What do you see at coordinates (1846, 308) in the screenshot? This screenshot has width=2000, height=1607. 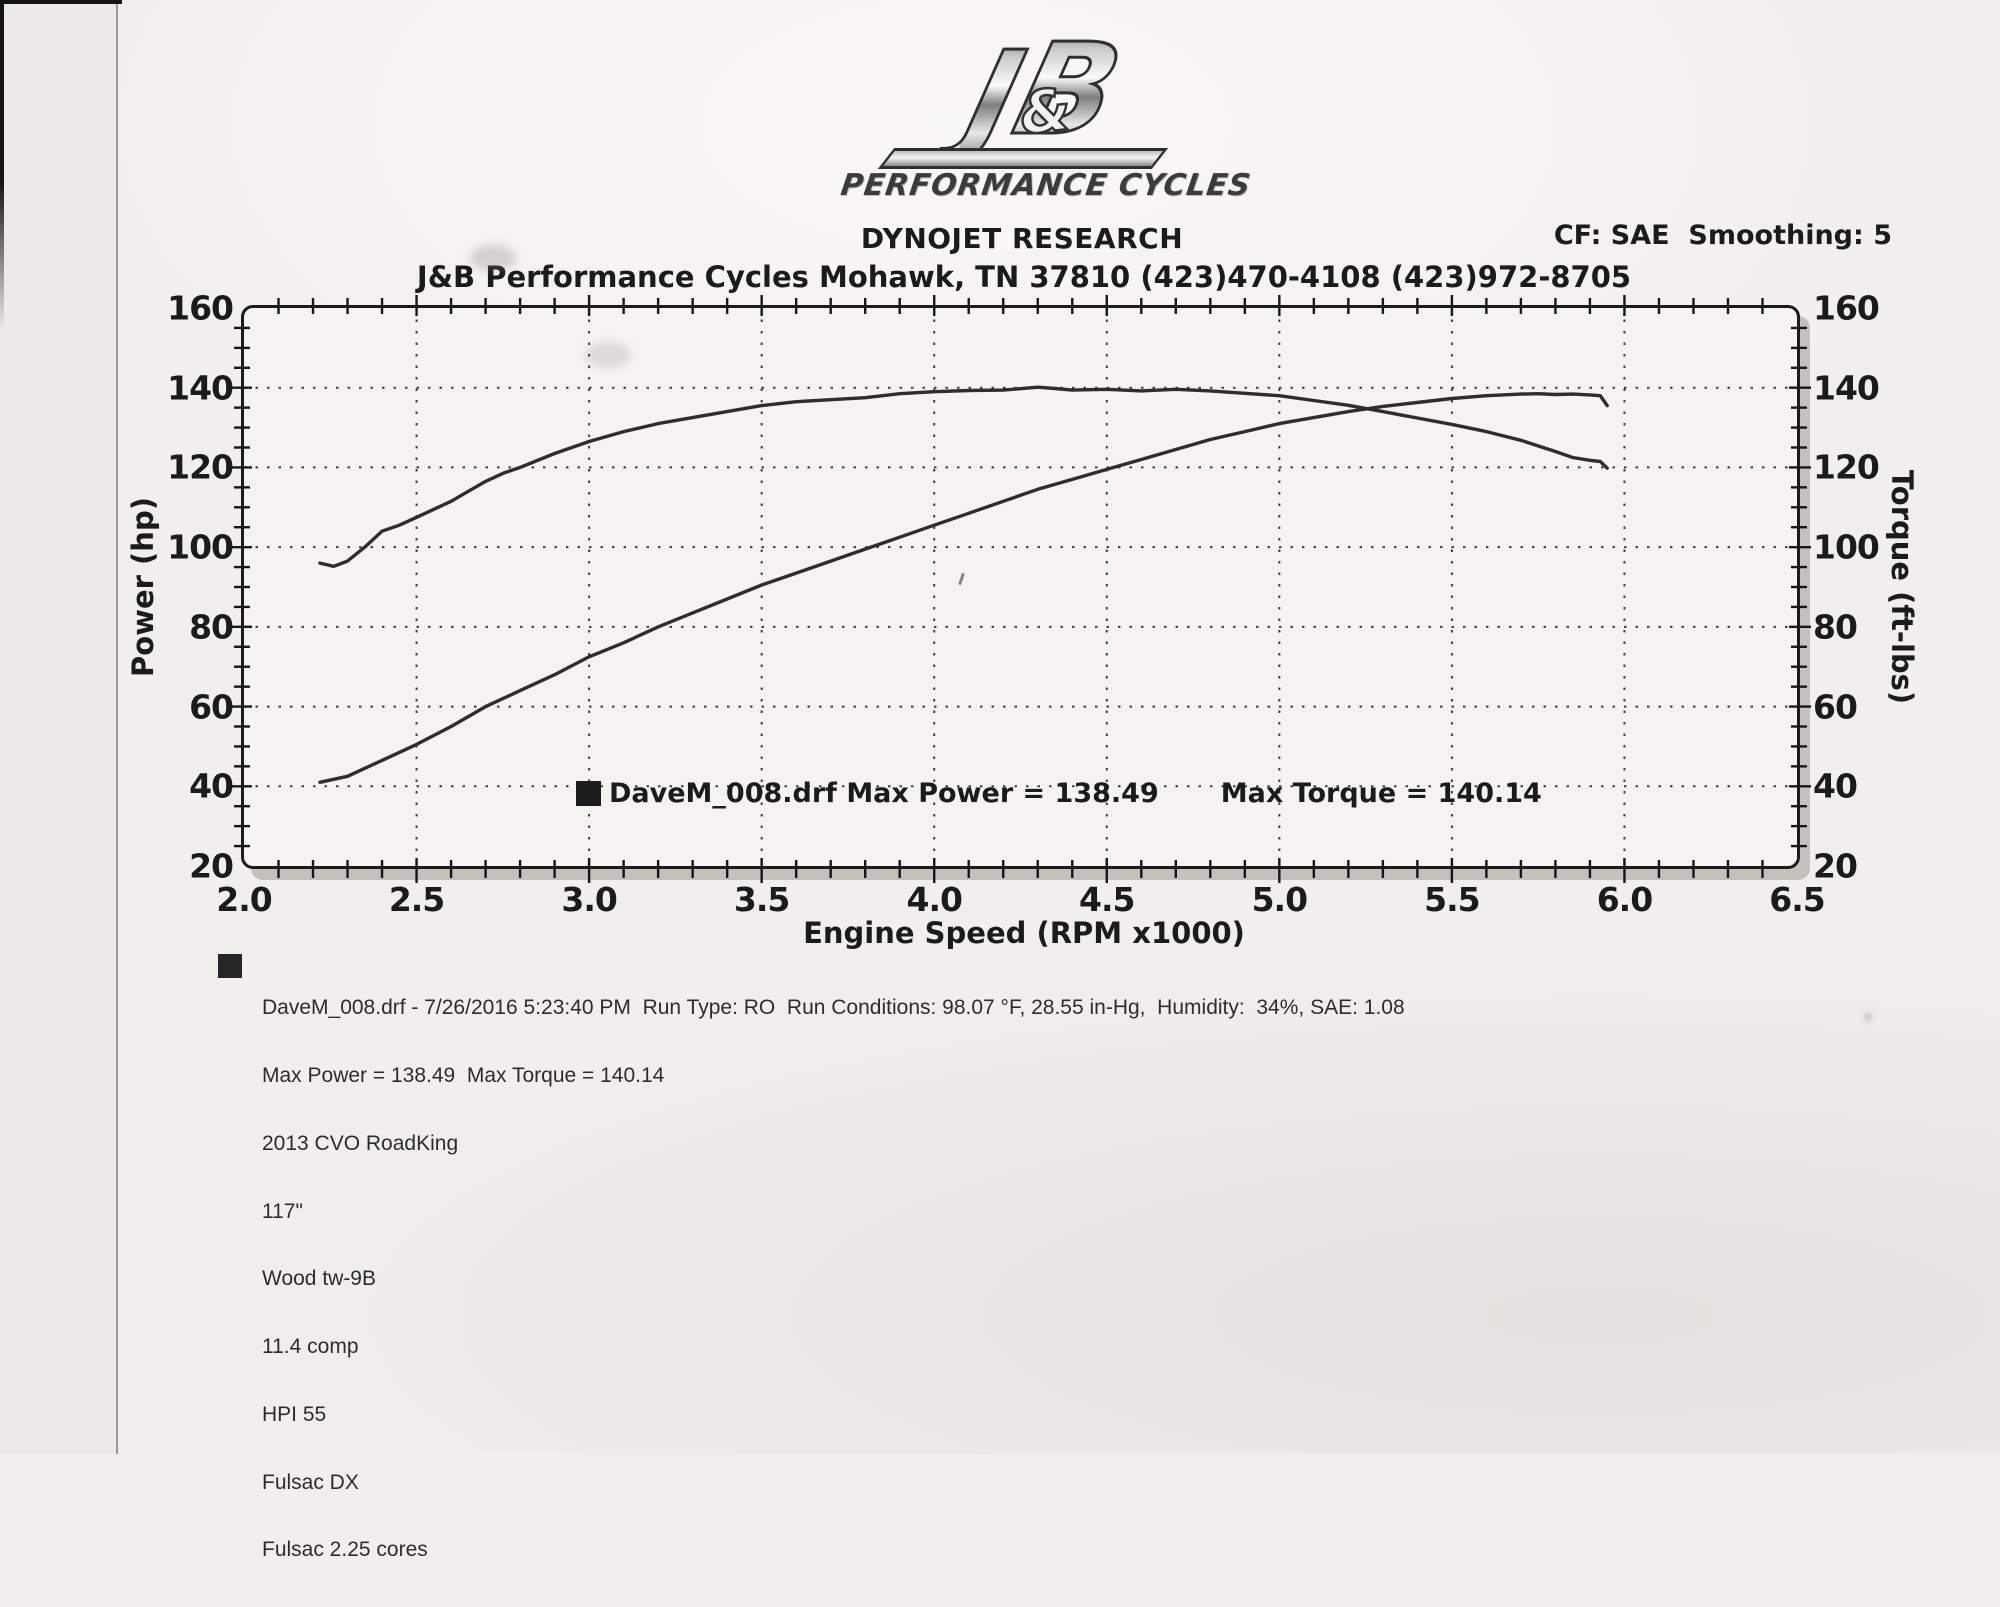 I see `right-axis-tick-label: 160` at bounding box center [1846, 308].